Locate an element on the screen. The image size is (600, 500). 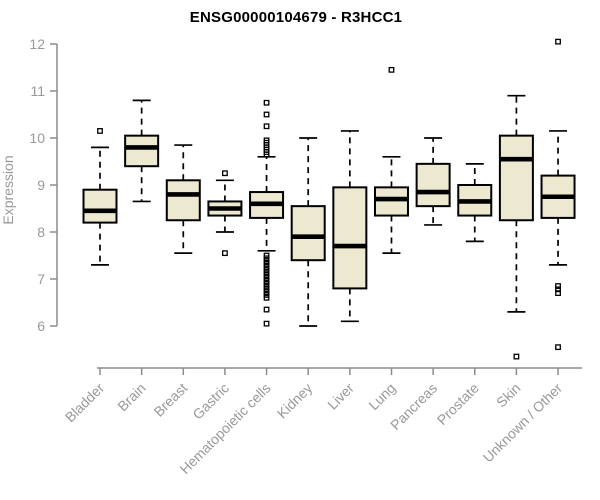
box-hematopoietic-cells is located at coordinates (267, 213).